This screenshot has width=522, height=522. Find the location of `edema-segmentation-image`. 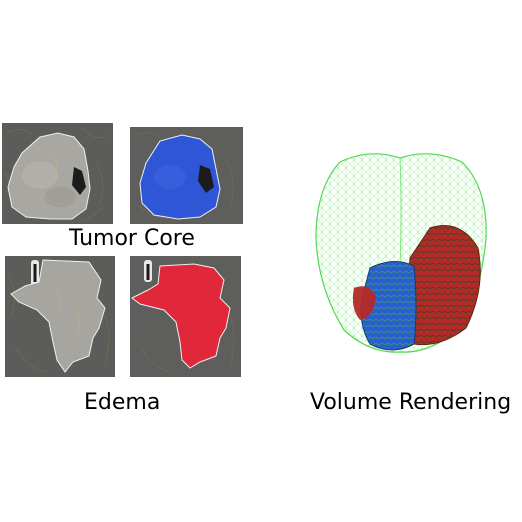

edema-segmentation-image is located at coordinates (185, 316).